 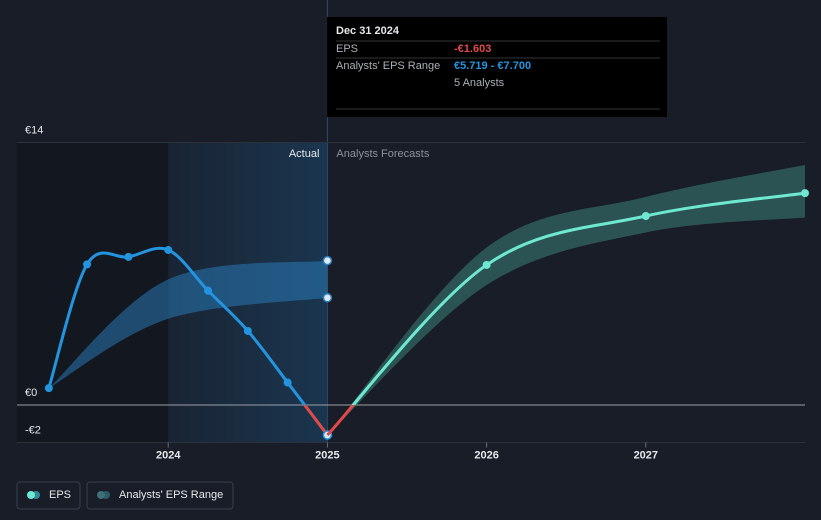 I want to click on range-area, so click(x=188, y=324).